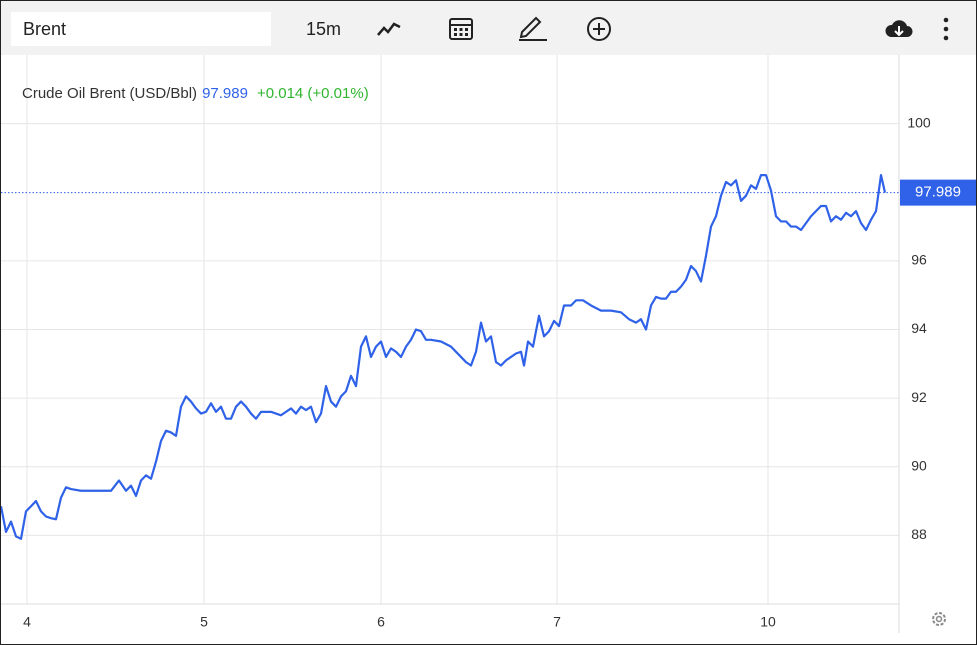  I want to click on y-tick-label: 90, so click(919, 465).